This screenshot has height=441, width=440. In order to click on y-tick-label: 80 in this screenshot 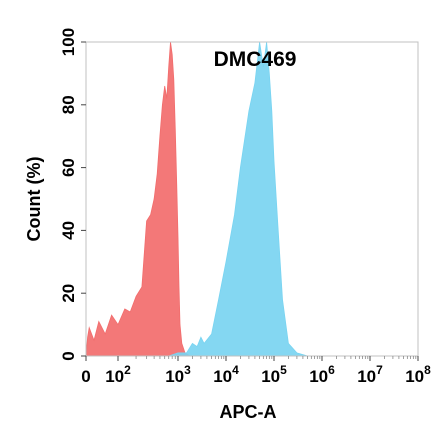, I will do `click(68, 104)`.